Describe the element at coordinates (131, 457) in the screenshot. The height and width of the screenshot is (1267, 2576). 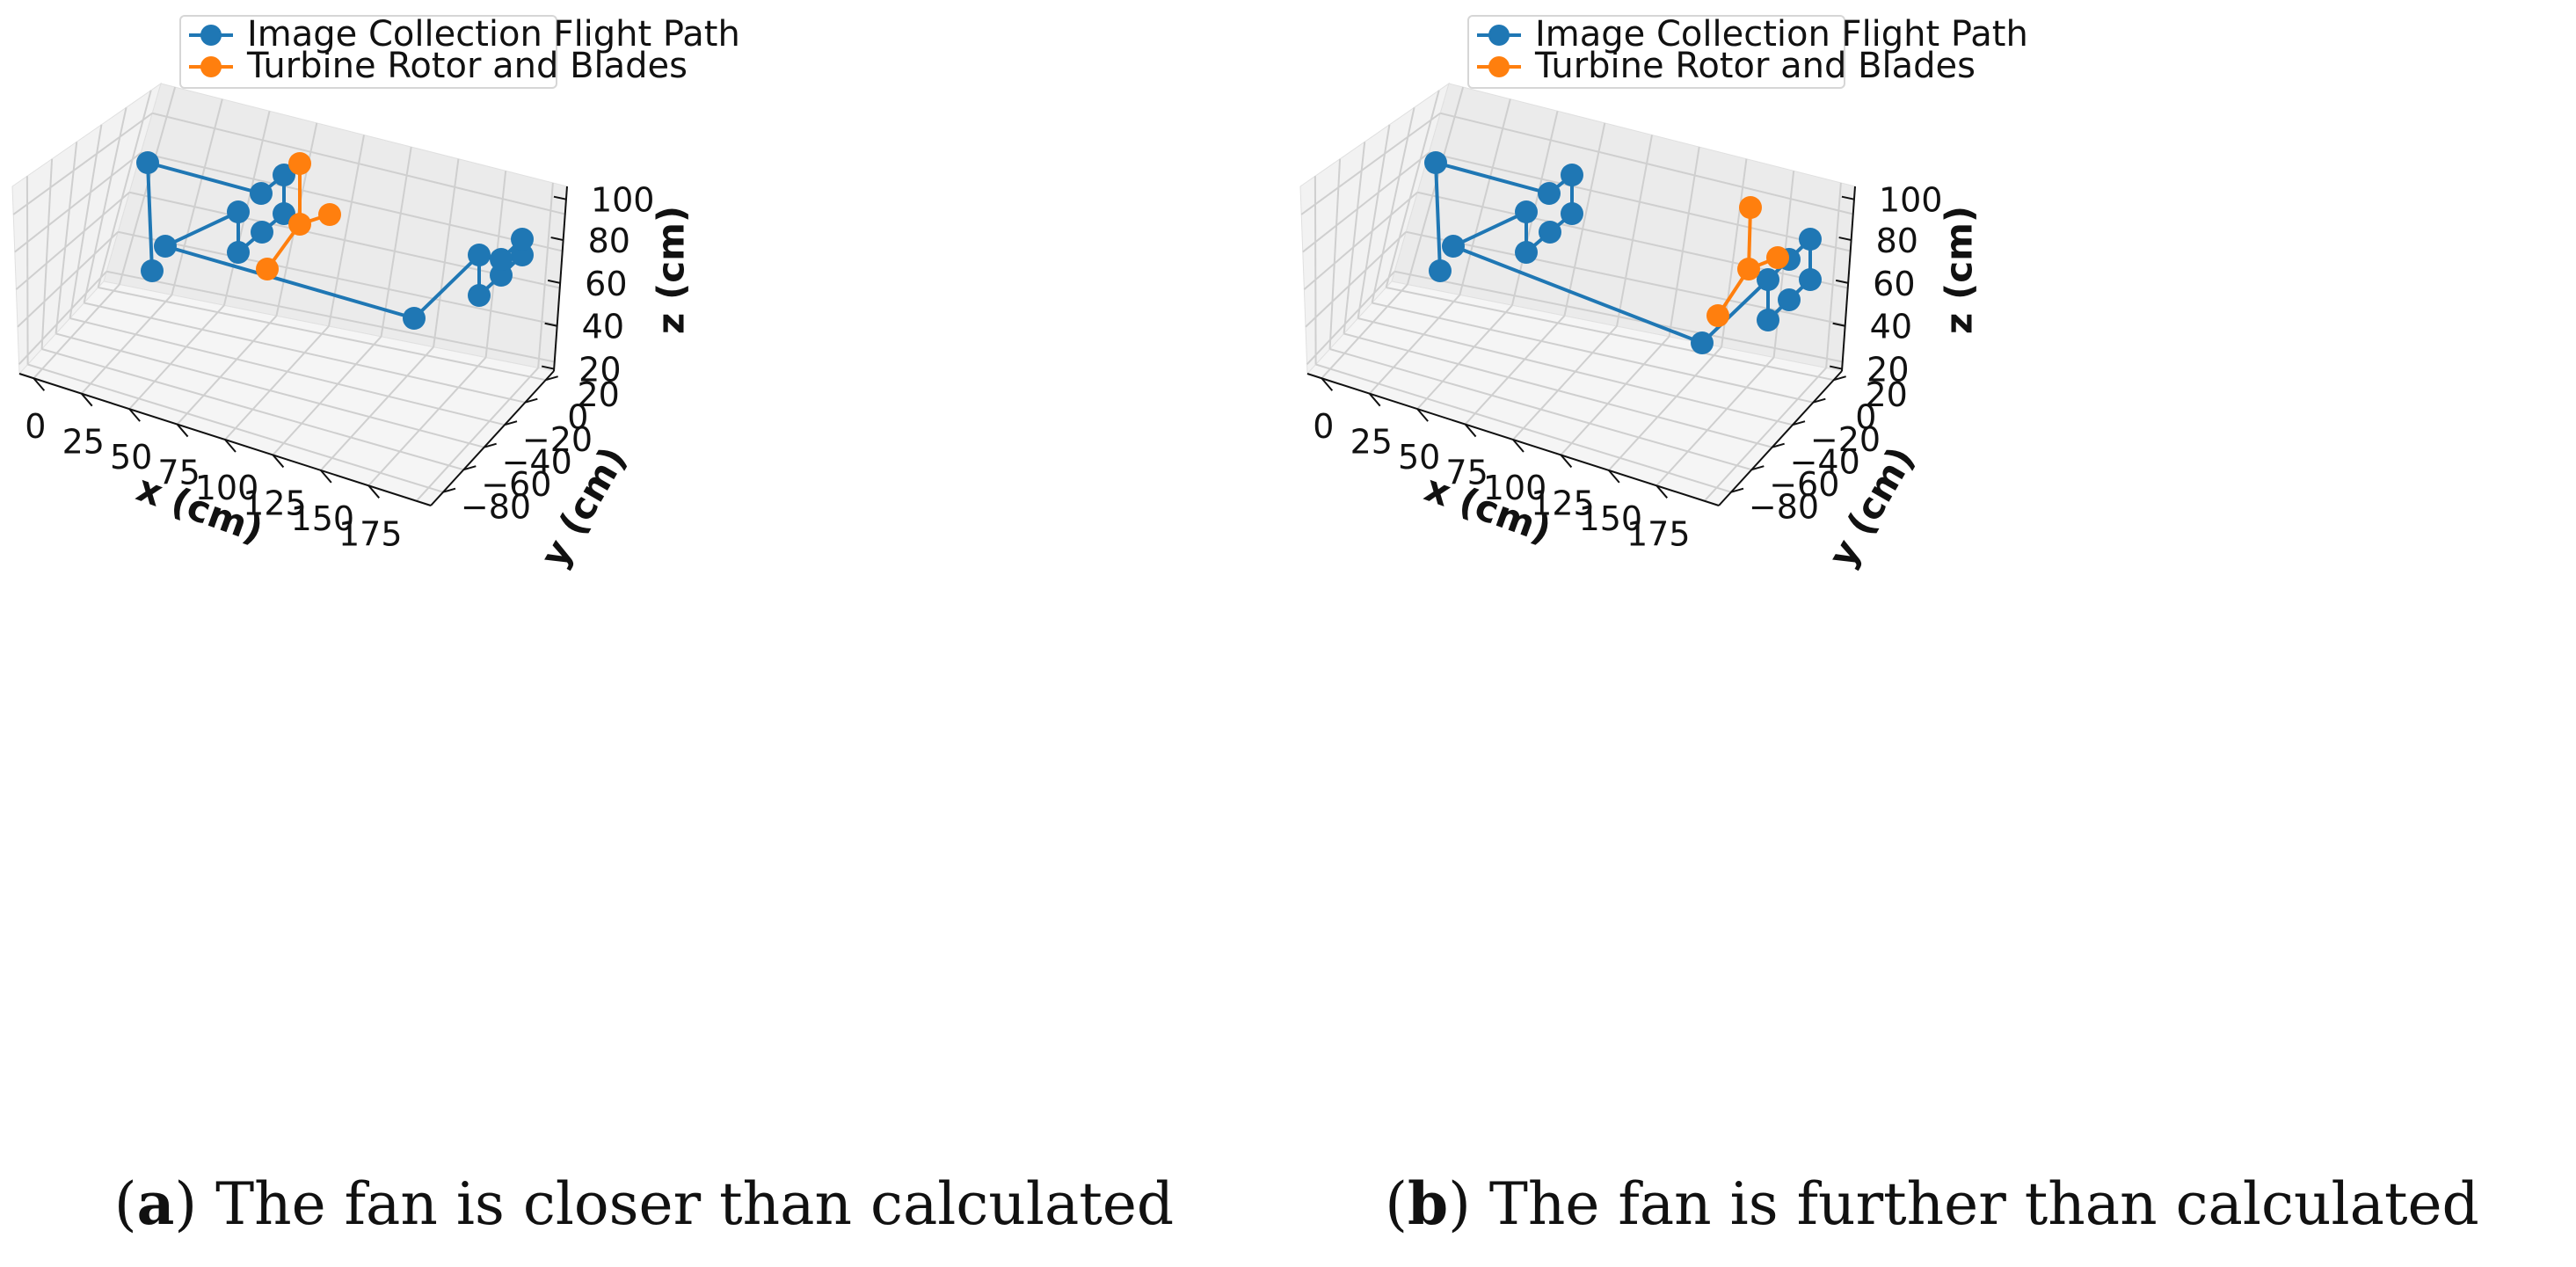
I see `x-tick-label-2: 50` at that location.